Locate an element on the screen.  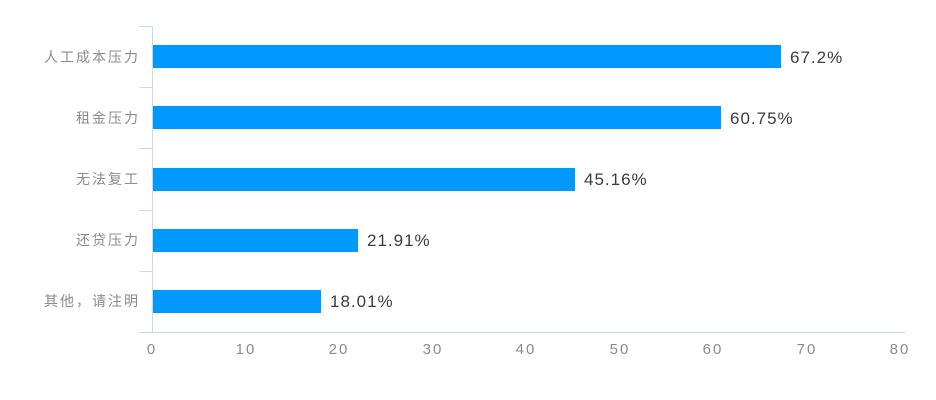
category-label: 人工成本压力 is located at coordinates (92, 57).